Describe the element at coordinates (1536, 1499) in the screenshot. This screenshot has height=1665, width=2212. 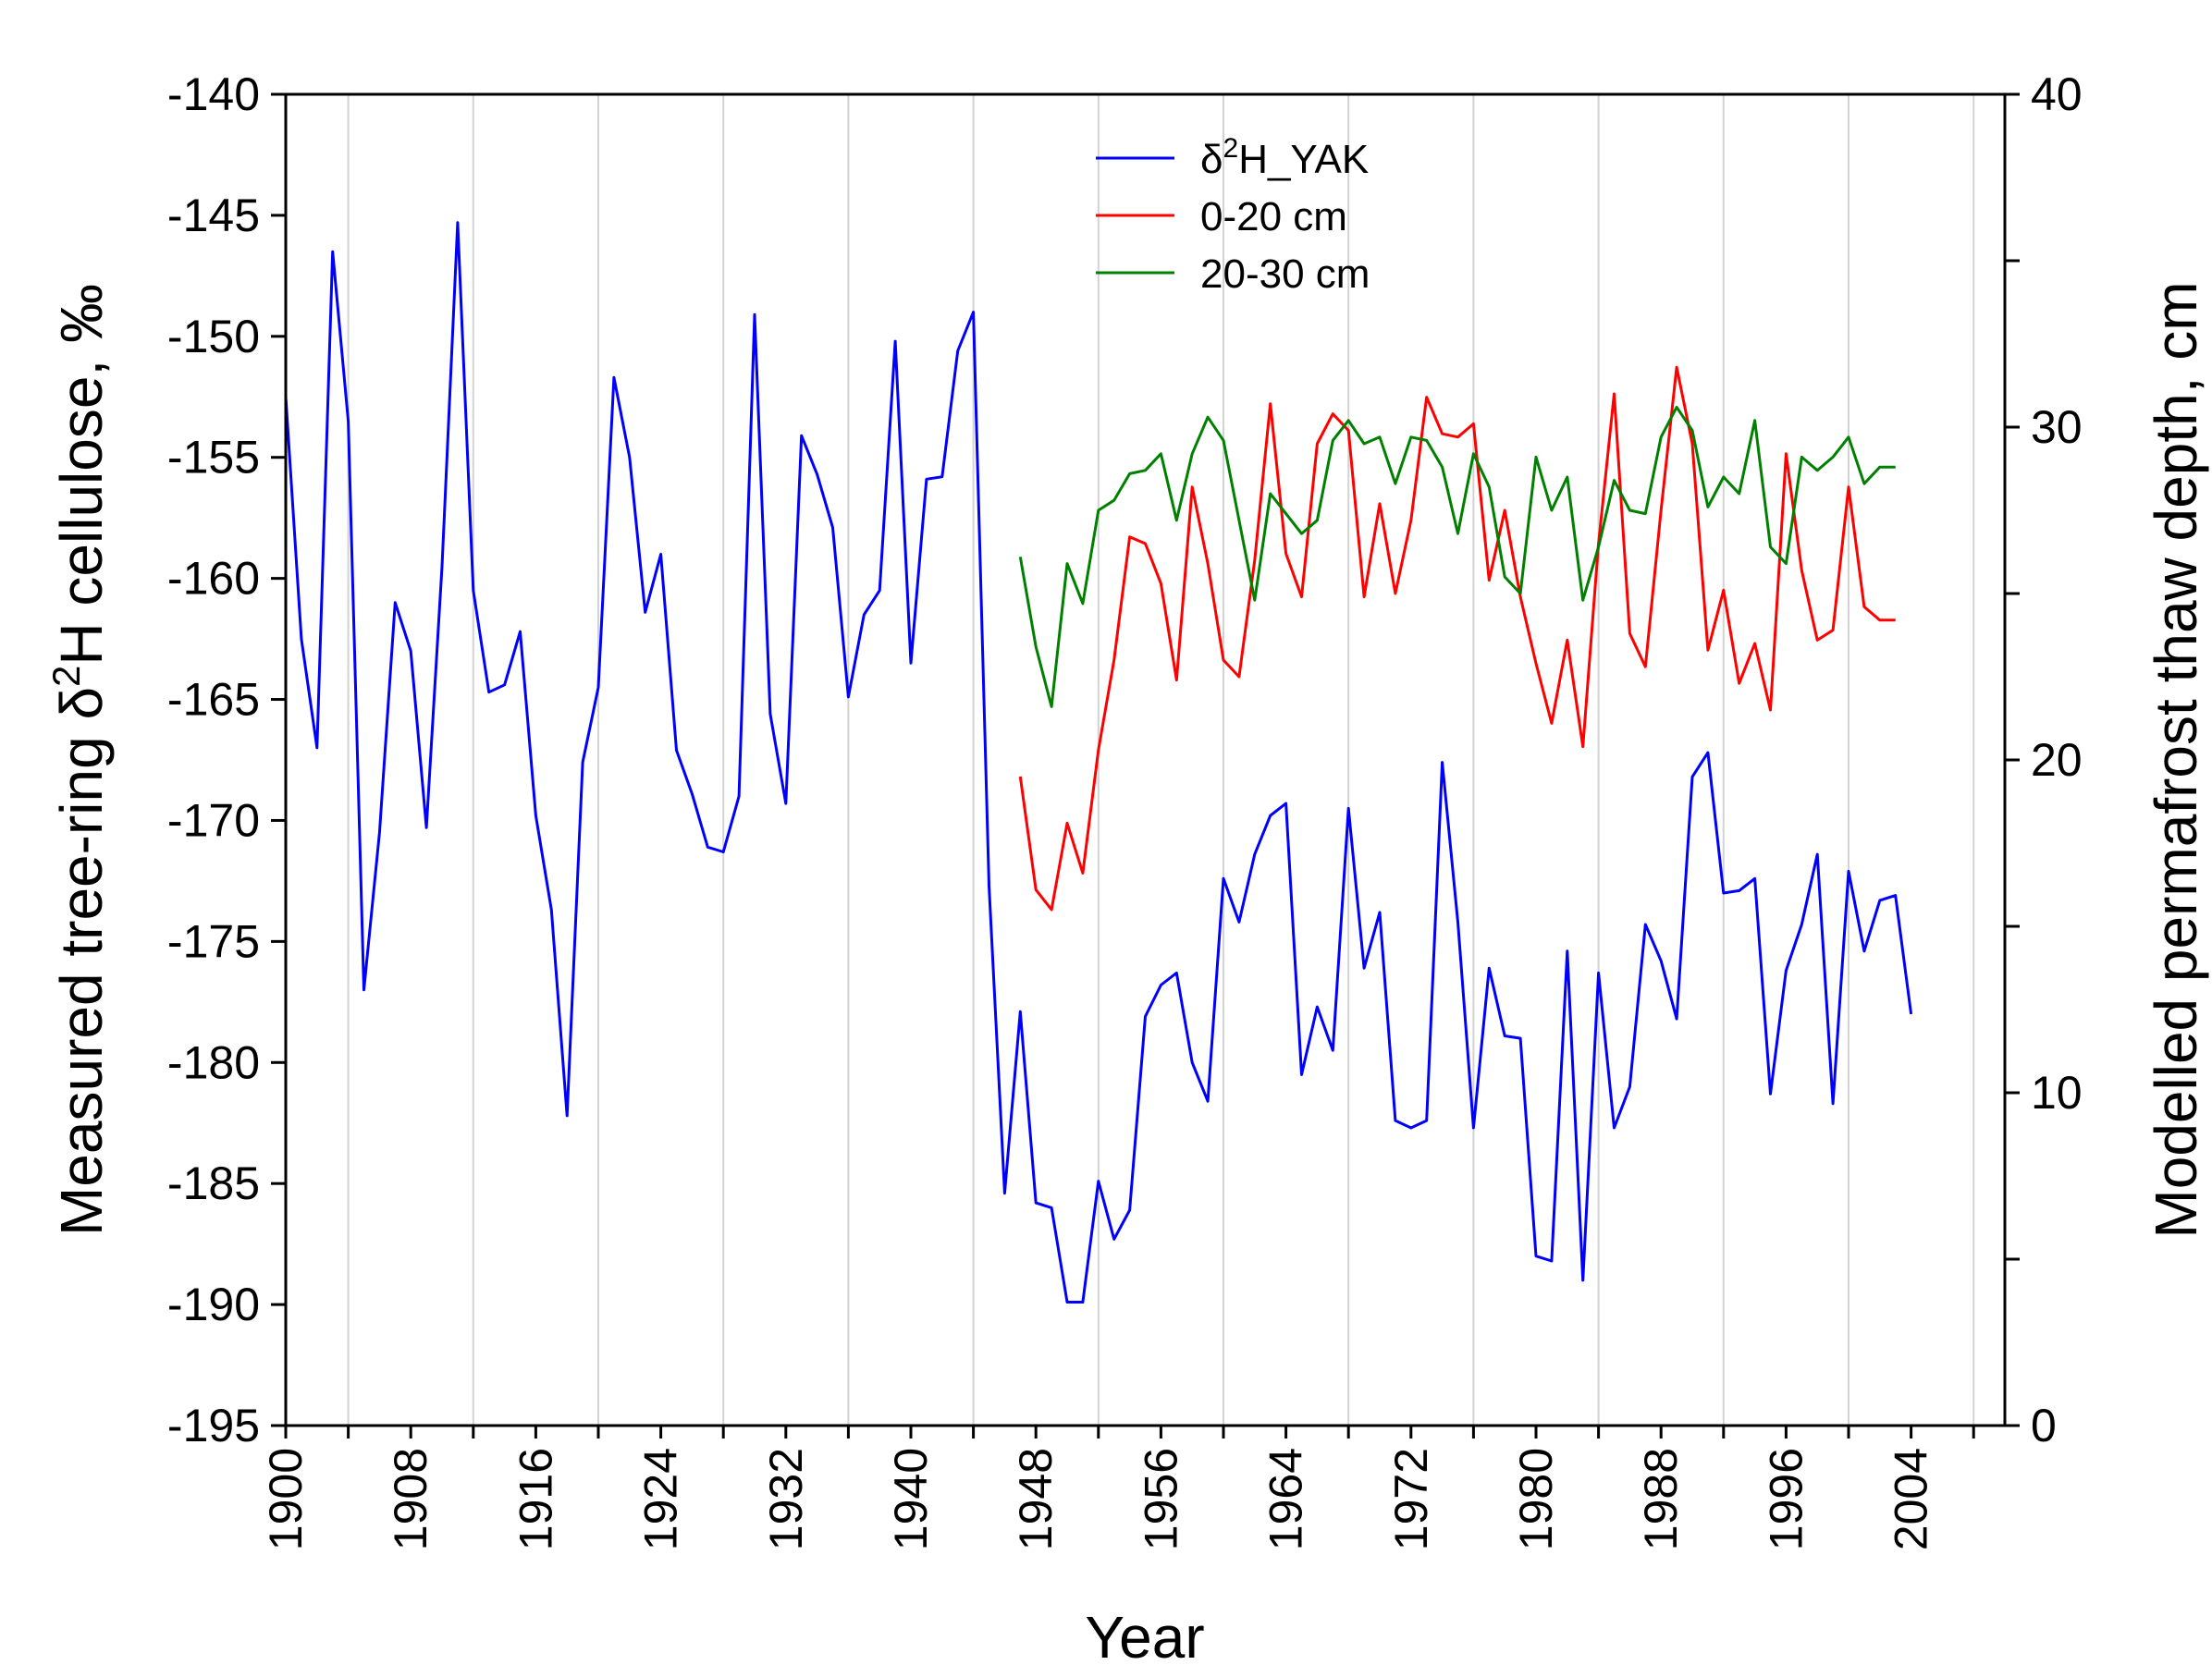
I see `x-tick-label: 1980` at that location.